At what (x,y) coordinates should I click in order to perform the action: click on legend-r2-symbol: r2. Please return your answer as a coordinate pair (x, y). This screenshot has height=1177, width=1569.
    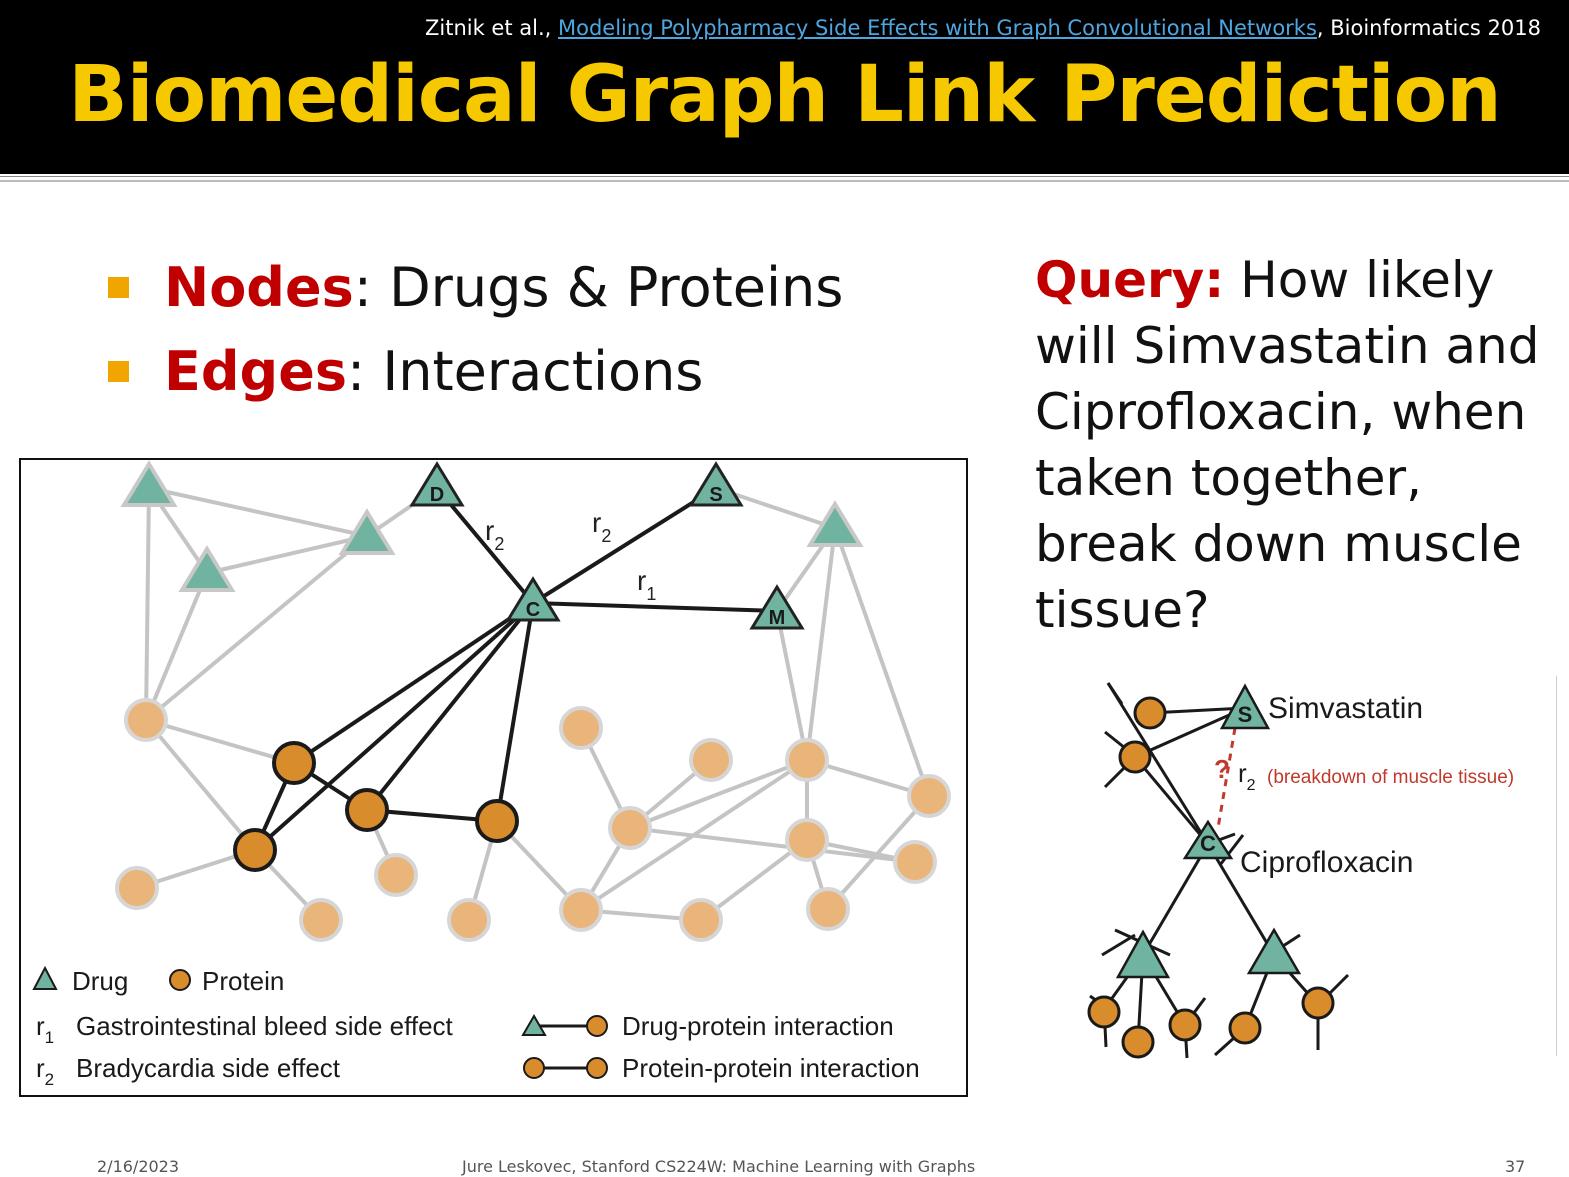
    Looking at the image, I should click on (45, 1071).